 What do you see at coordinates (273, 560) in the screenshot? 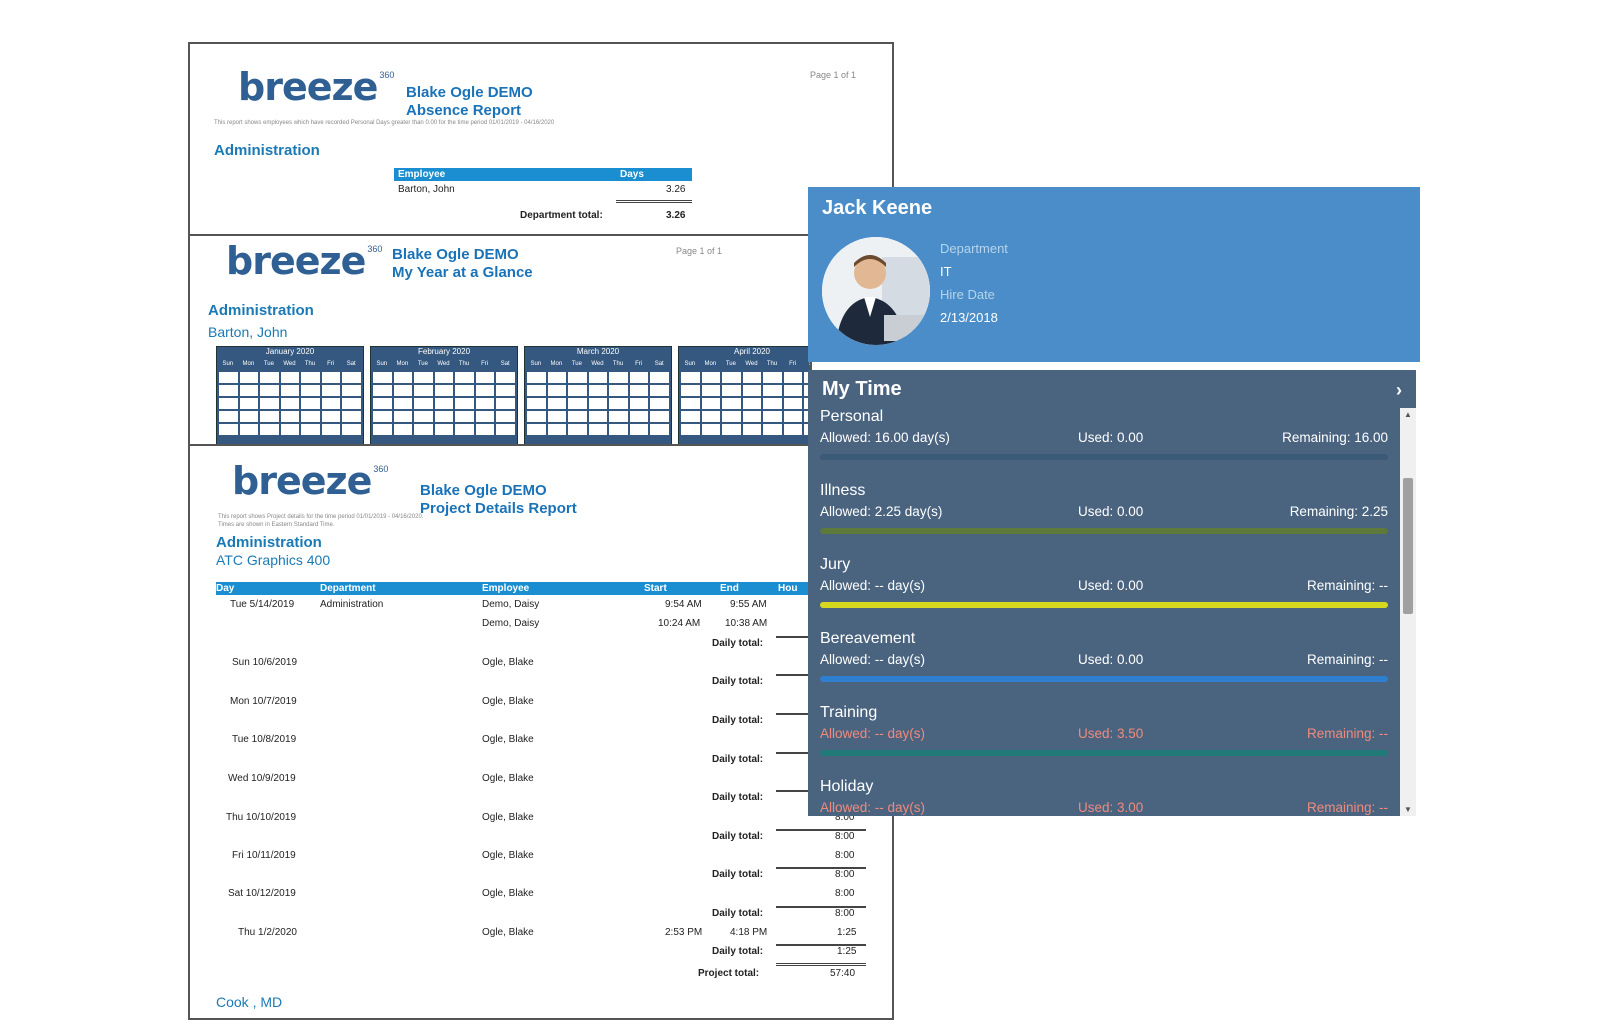
I see `project-heading: ATC Graphics 400` at bounding box center [273, 560].